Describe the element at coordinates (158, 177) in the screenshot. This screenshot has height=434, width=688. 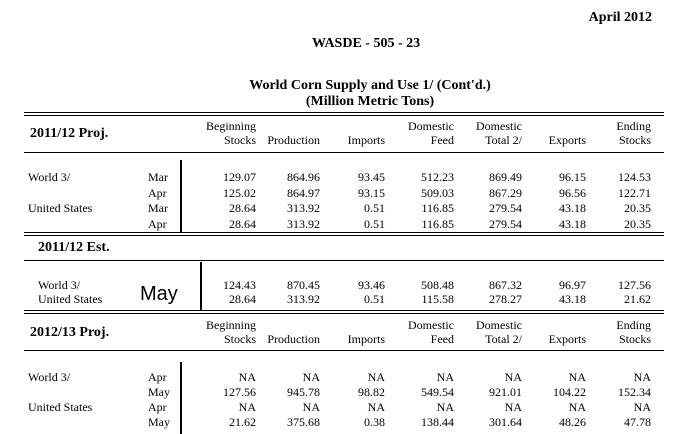
I see `row-month-label: Mar` at that location.